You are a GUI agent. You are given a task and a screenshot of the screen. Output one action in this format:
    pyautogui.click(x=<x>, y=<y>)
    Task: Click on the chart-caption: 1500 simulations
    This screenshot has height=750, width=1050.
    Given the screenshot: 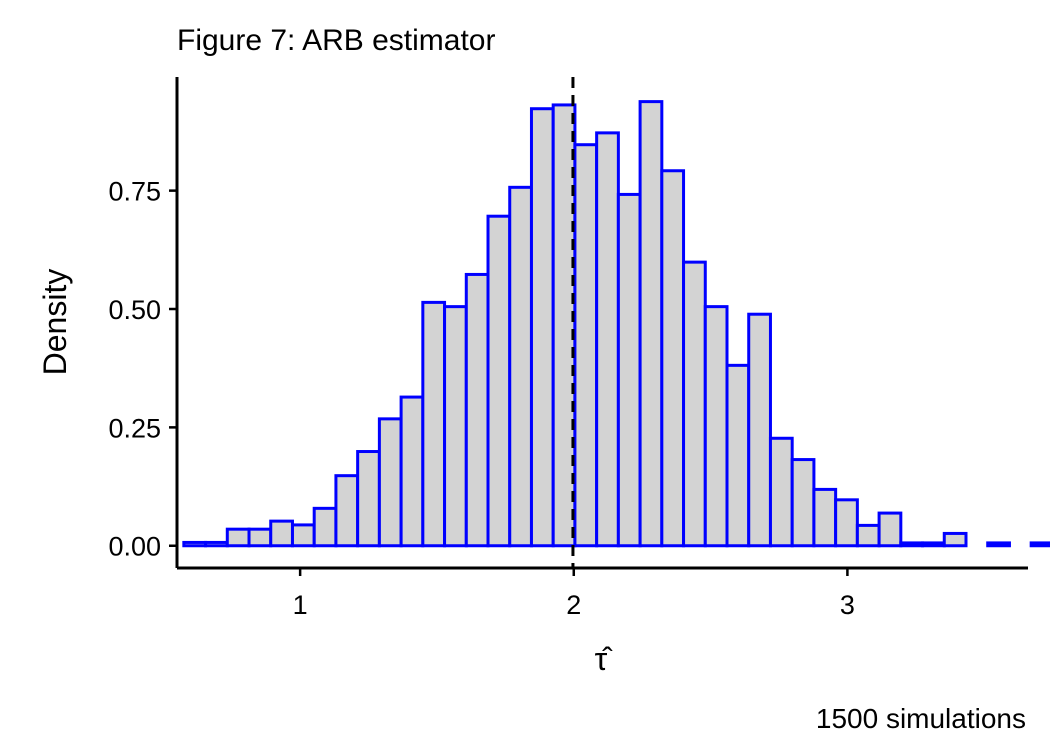 What is the action you would take?
    pyautogui.click(x=921, y=718)
    